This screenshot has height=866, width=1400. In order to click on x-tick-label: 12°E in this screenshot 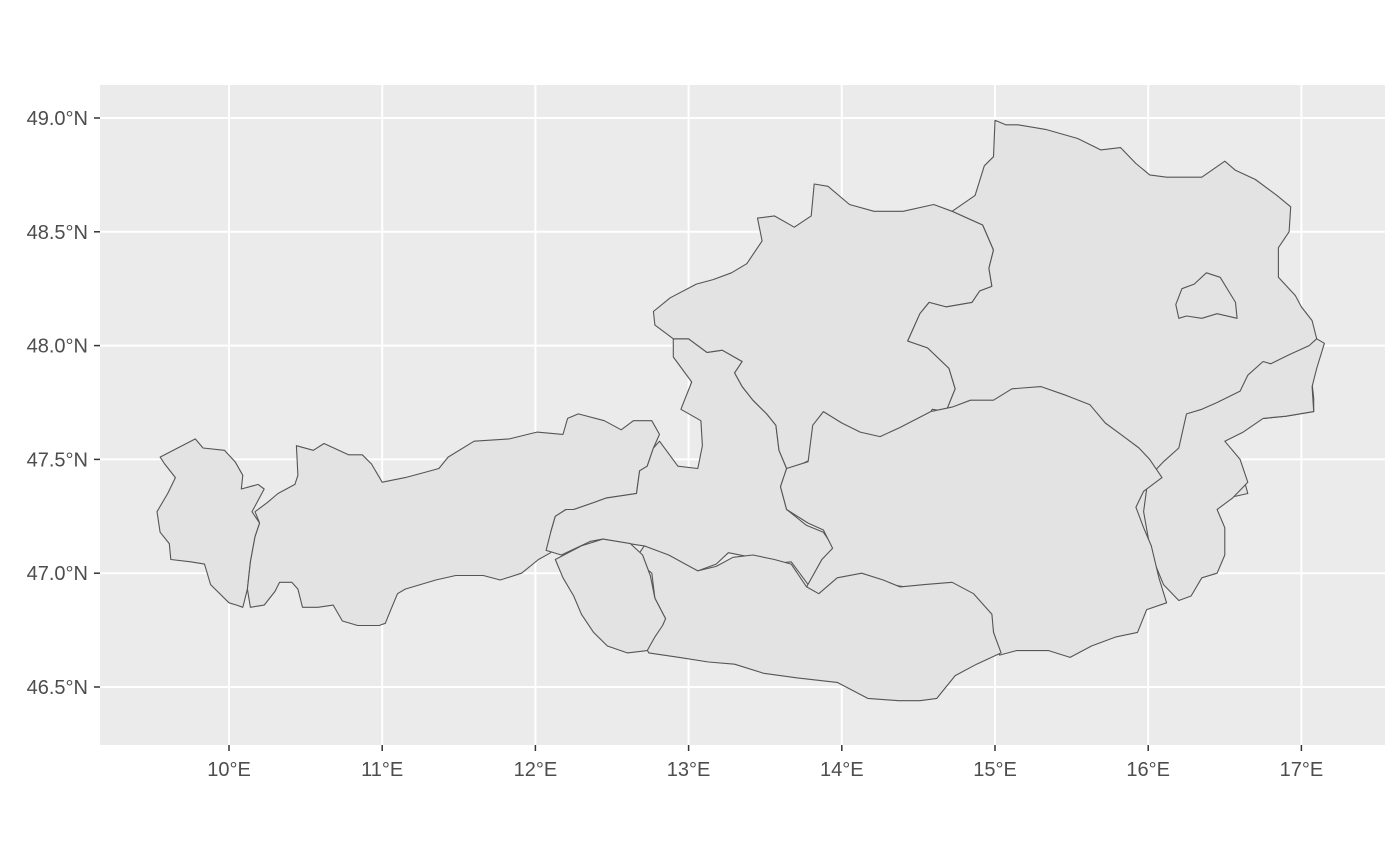, I will do `click(536, 770)`.